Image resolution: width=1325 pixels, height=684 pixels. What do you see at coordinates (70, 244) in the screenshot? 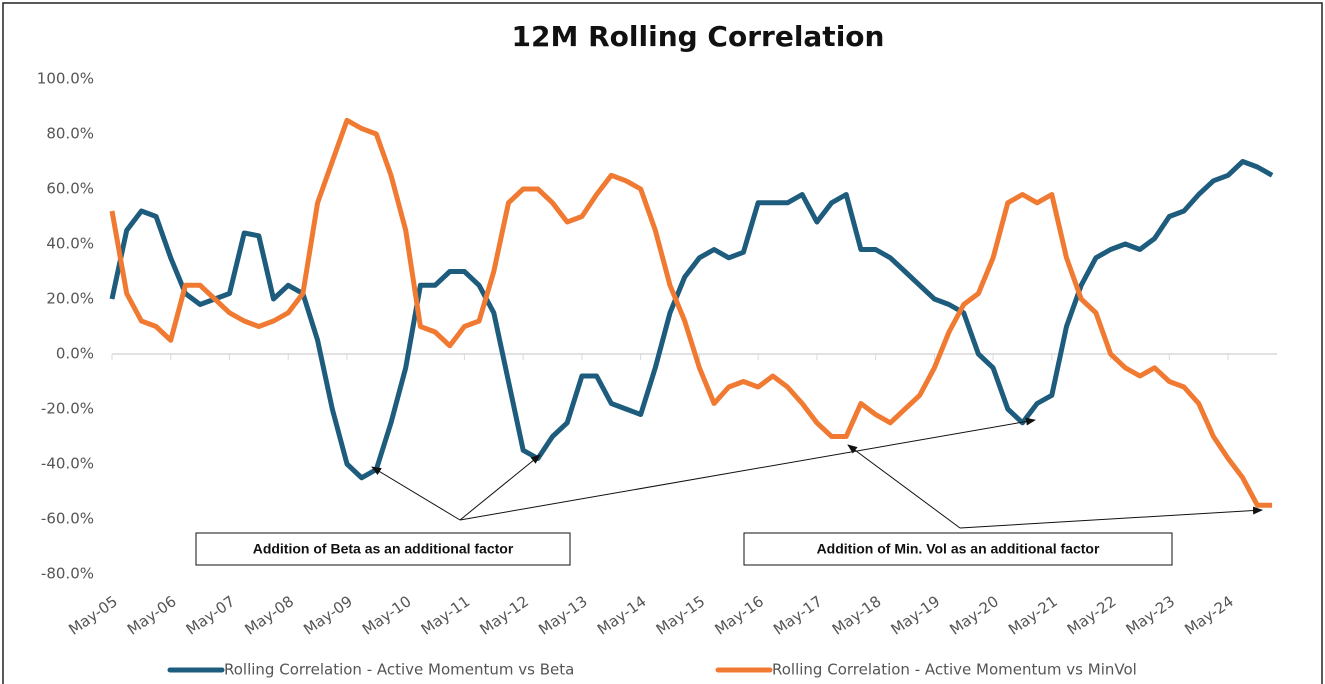
I see `y-tick-label: 40.0%` at bounding box center [70, 244].